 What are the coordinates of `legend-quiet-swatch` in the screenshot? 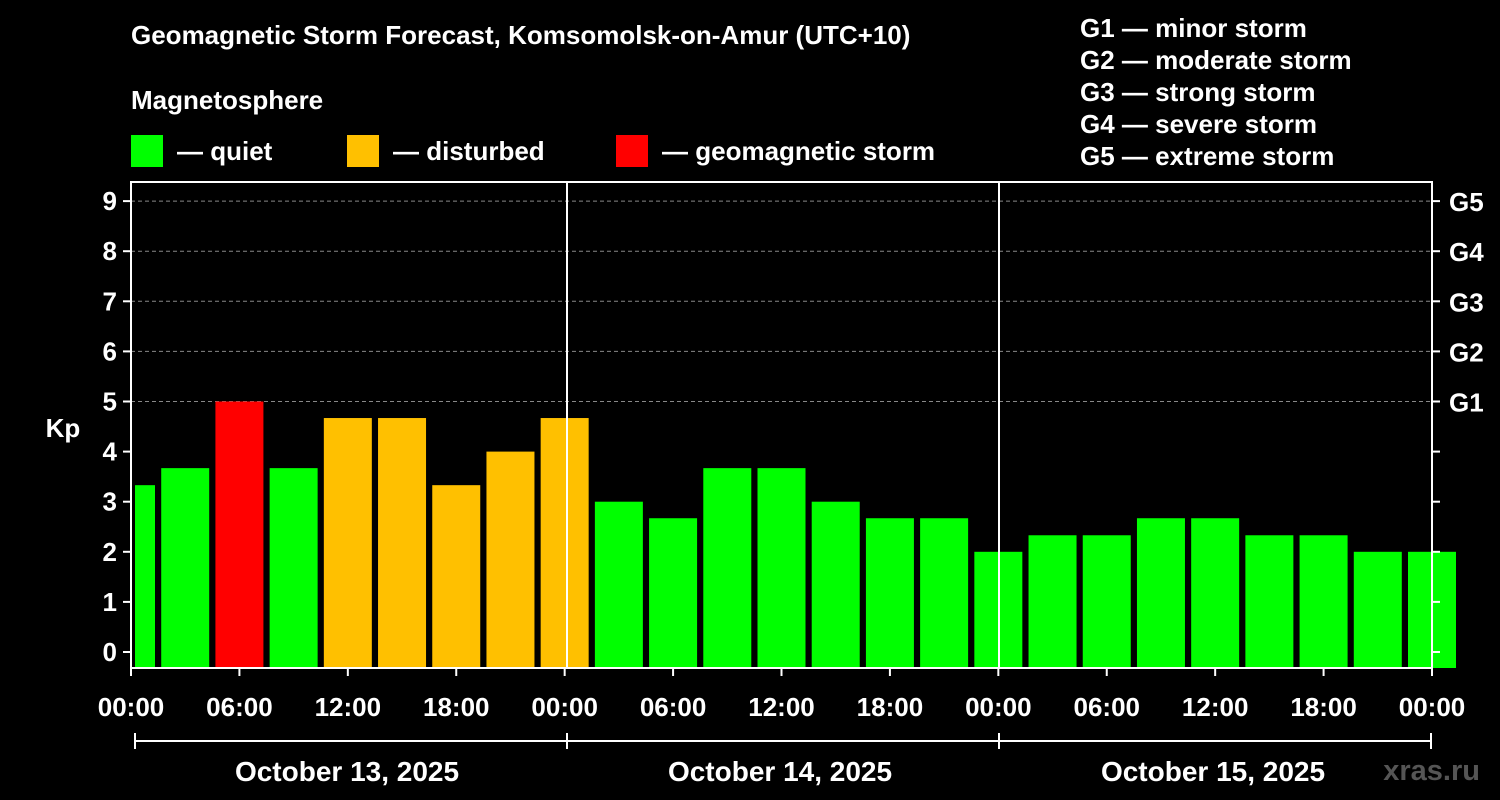 It's located at (147, 151).